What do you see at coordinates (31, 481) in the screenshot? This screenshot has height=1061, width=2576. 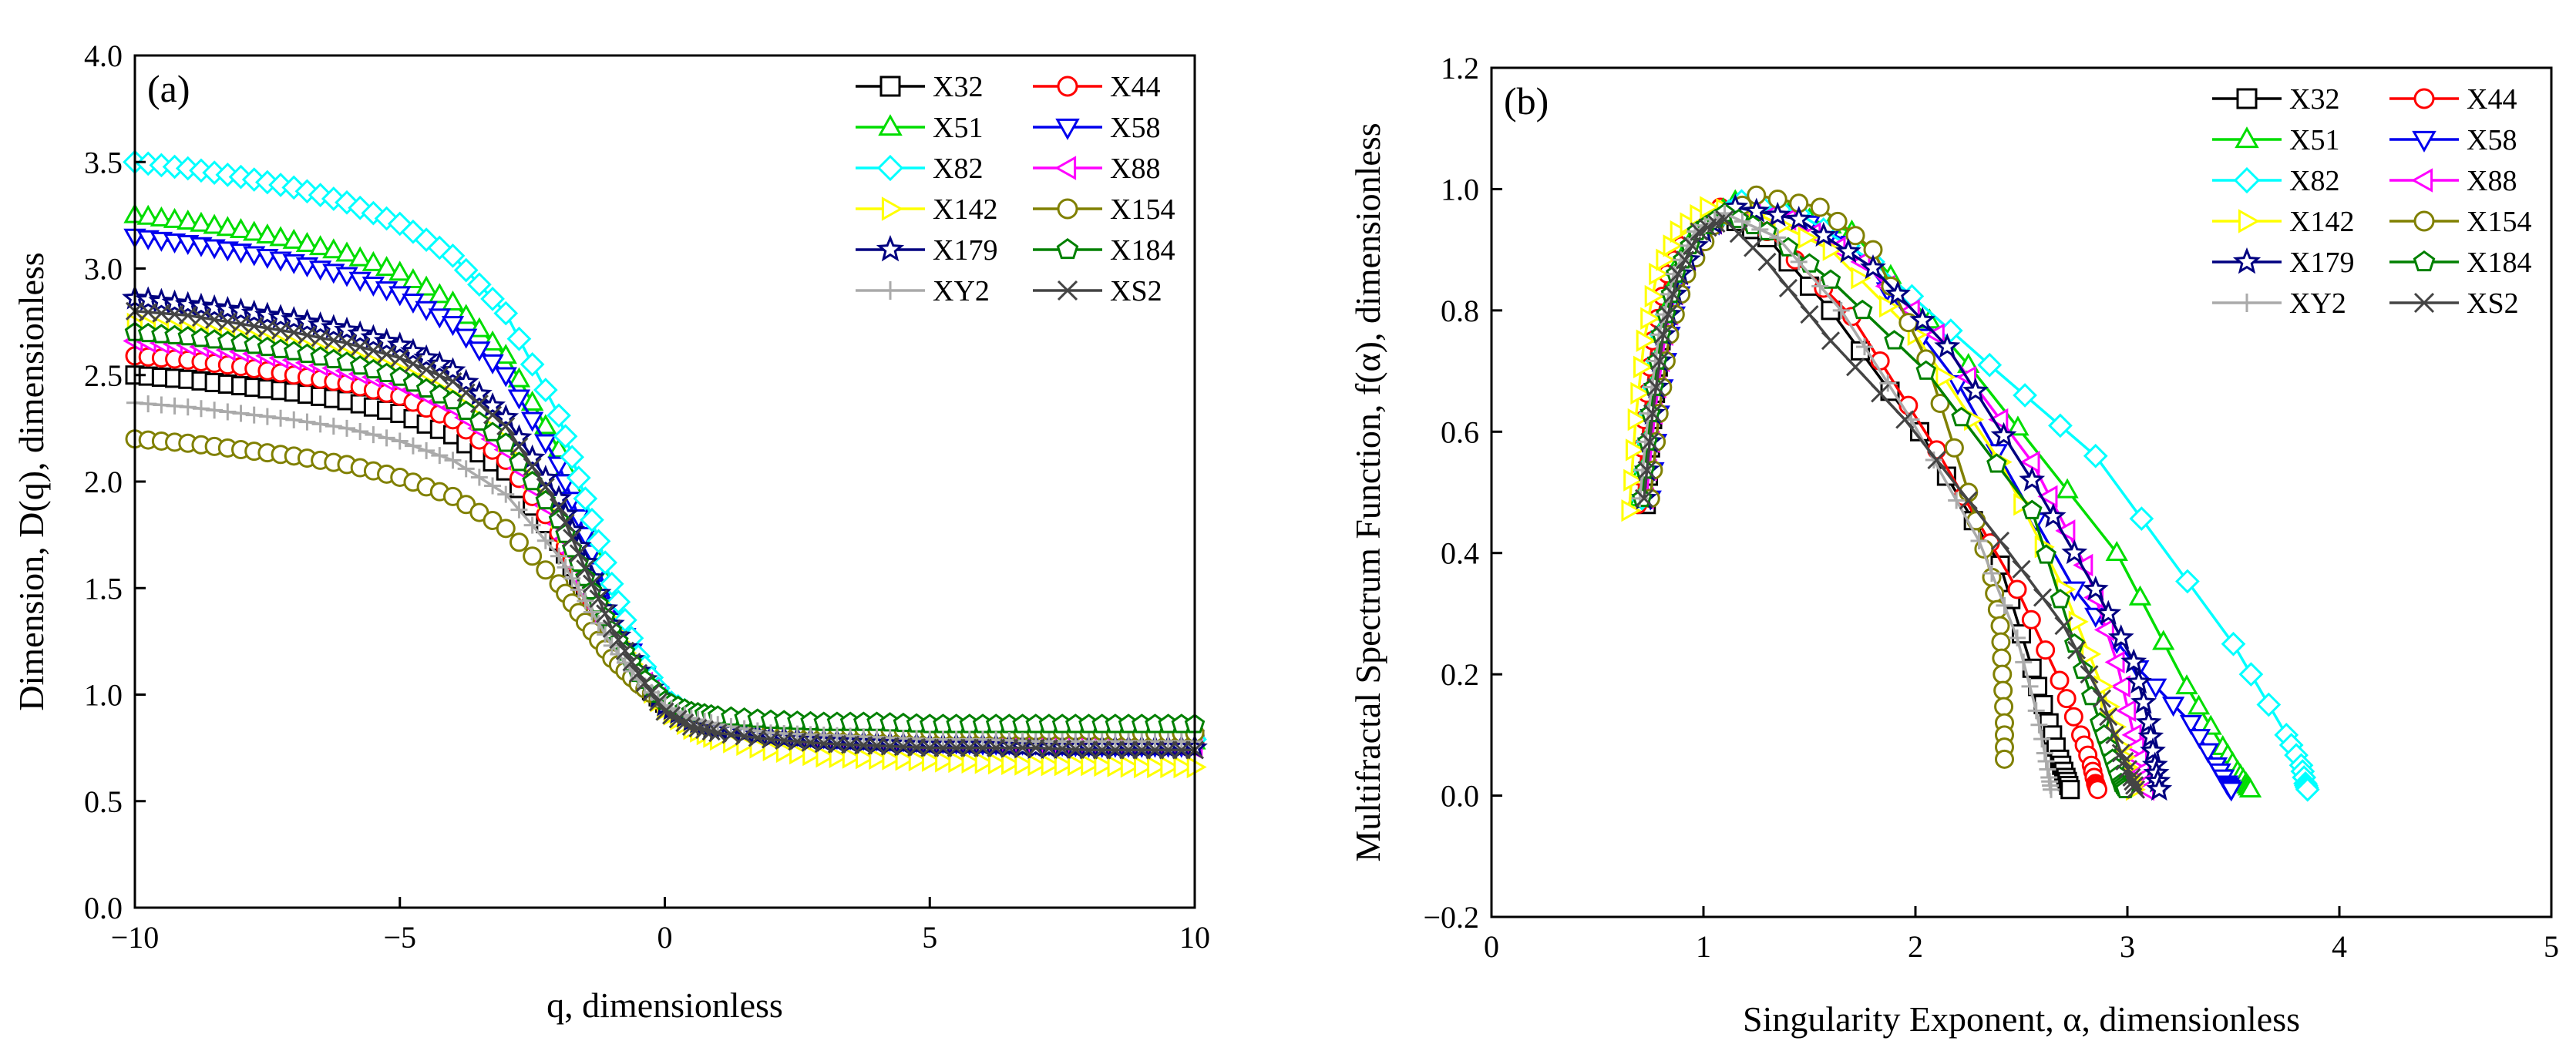 I see `y-axis-title: Dimension, D(q), dimensionless` at bounding box center [31, 481].